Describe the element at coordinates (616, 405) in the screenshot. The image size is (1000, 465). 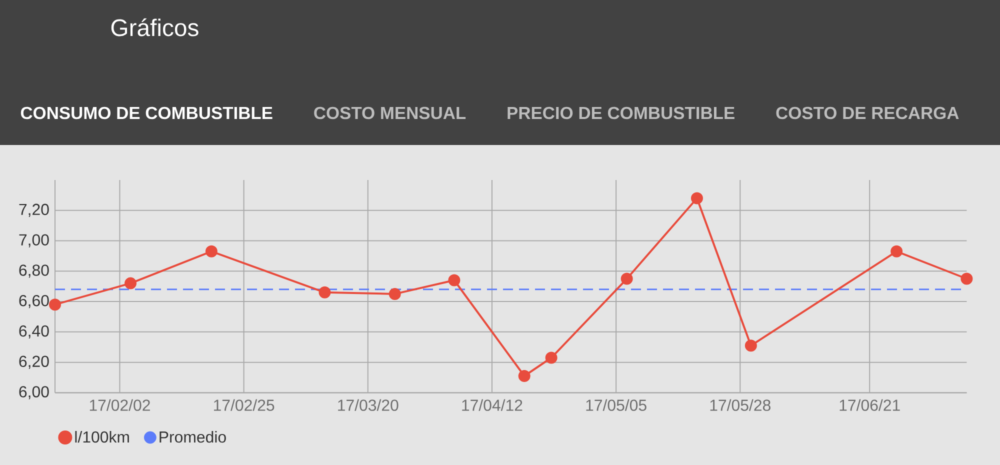
I see `x-tick-label: 17/05/05` at that location.